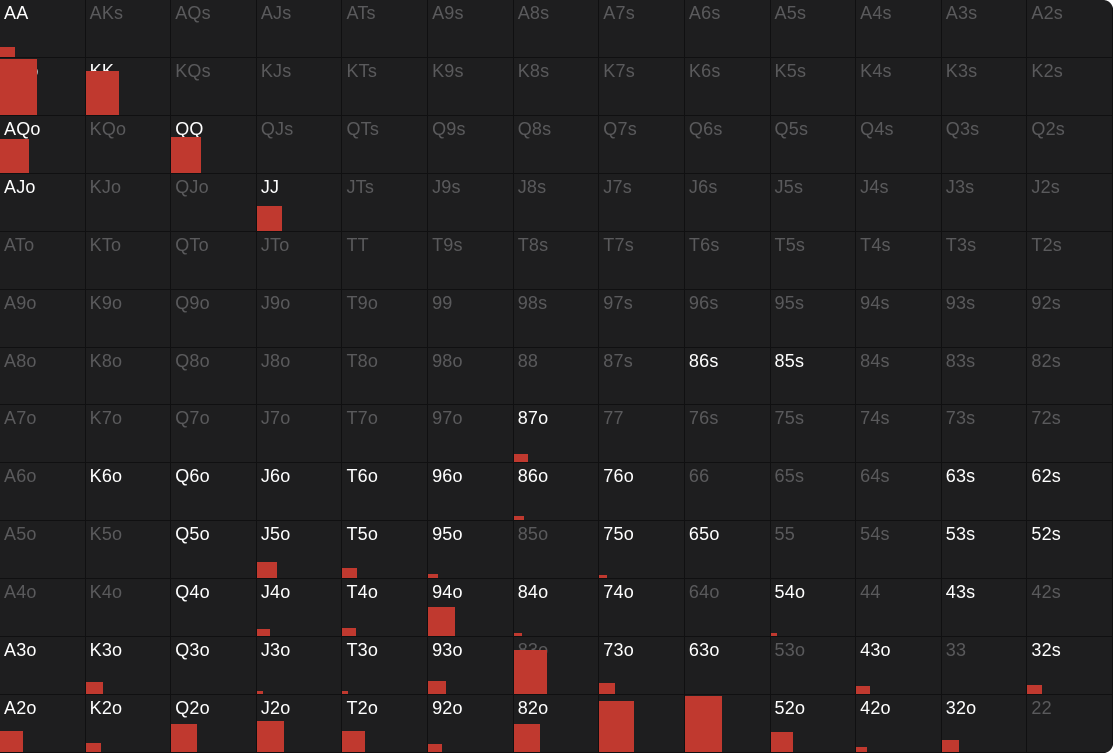  Describe the element at coordinates (642, 318) in the screenshot. I see `hand-cell-97s: 97s` at that location.